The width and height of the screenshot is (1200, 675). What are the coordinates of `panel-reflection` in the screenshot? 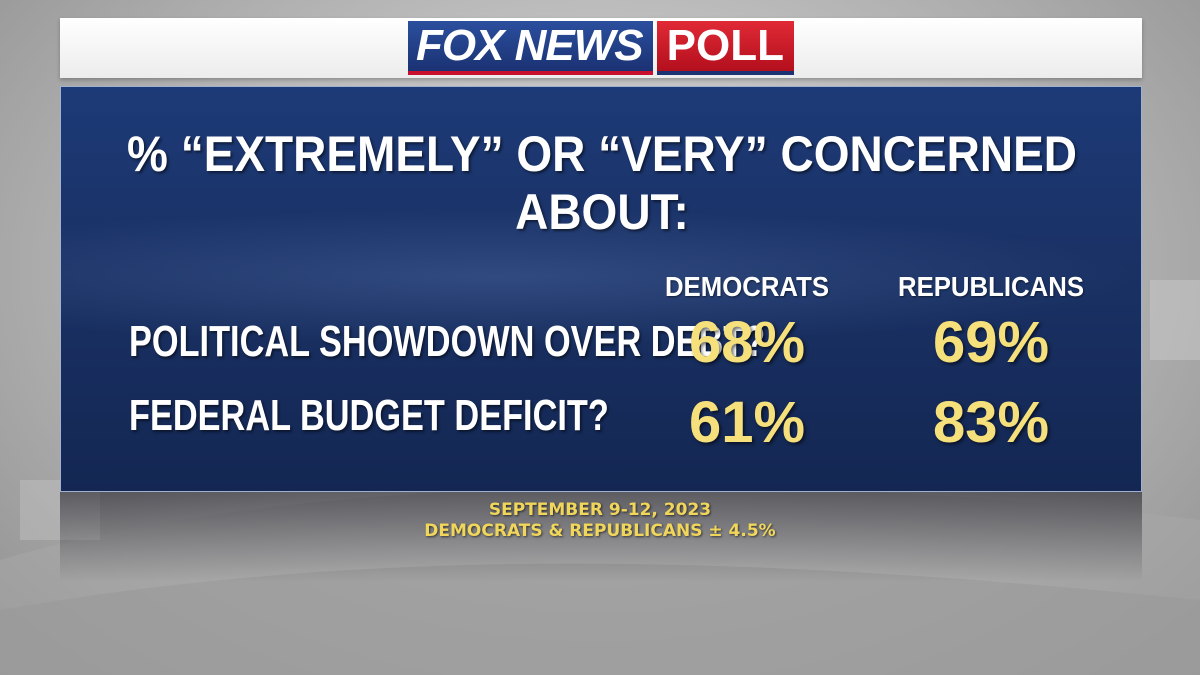 It's located at (601, 537).